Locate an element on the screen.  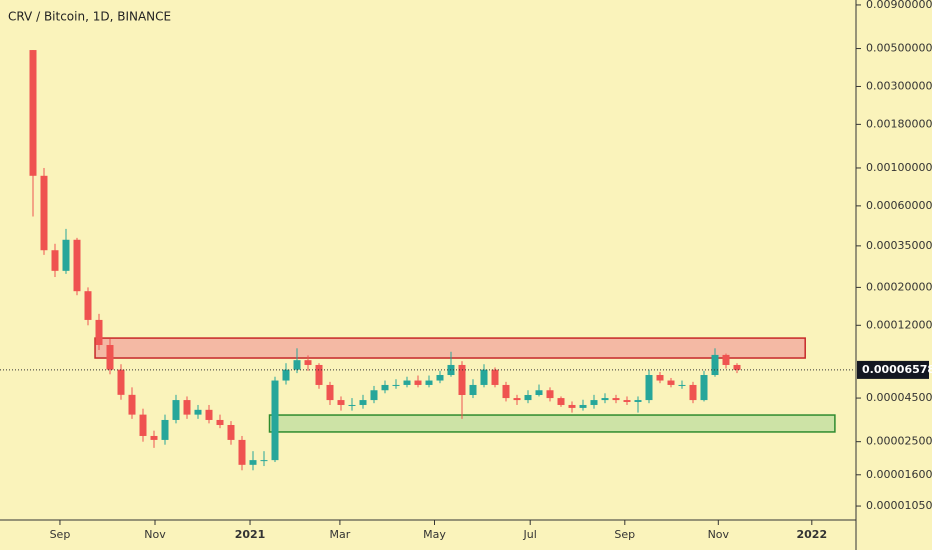
y-tick-label: 0.00100000 is located at coordinates (899, 167).